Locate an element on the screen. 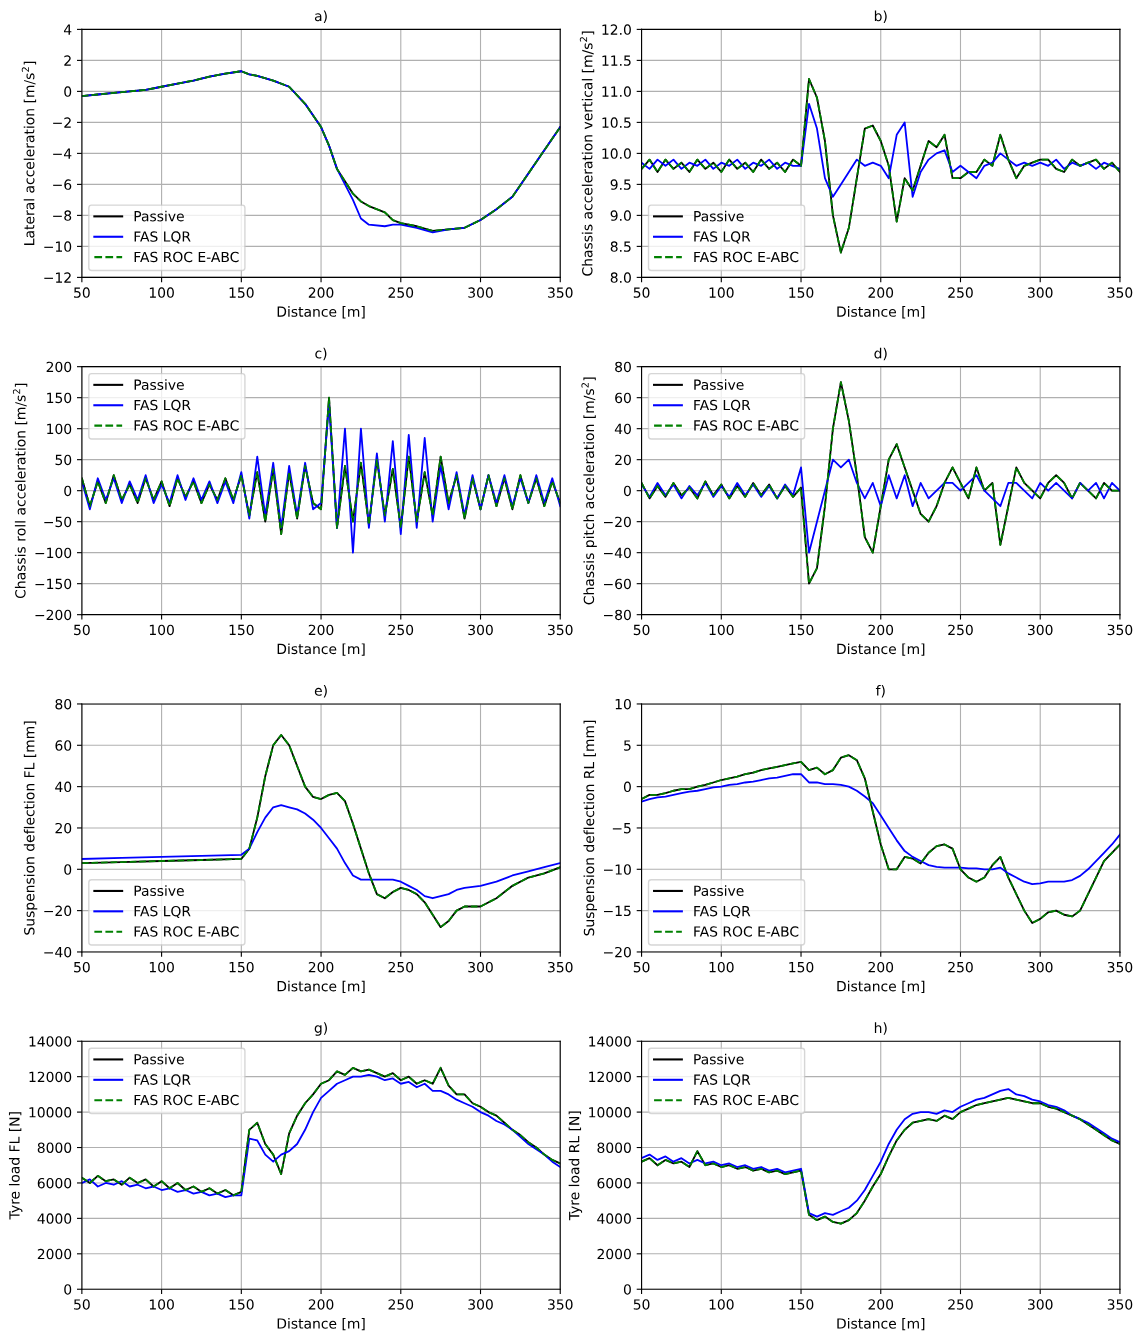 The width and height of the screenshot is (1137, 1336). y-axis-title: Lateral acceleration [m/s$^{2}$] is located at coordinates (29, 153).